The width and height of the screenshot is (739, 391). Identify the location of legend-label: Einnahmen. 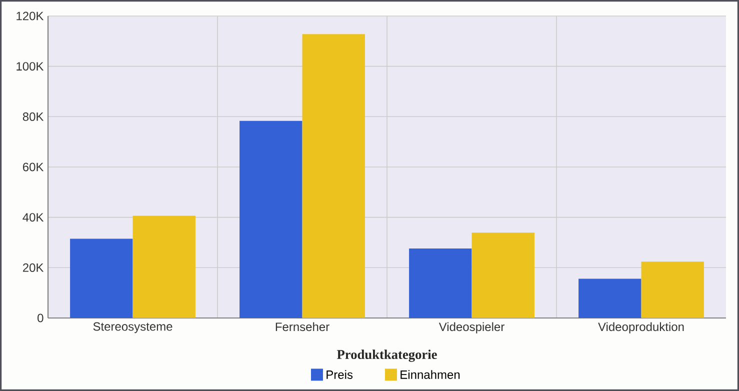
(430, 374).